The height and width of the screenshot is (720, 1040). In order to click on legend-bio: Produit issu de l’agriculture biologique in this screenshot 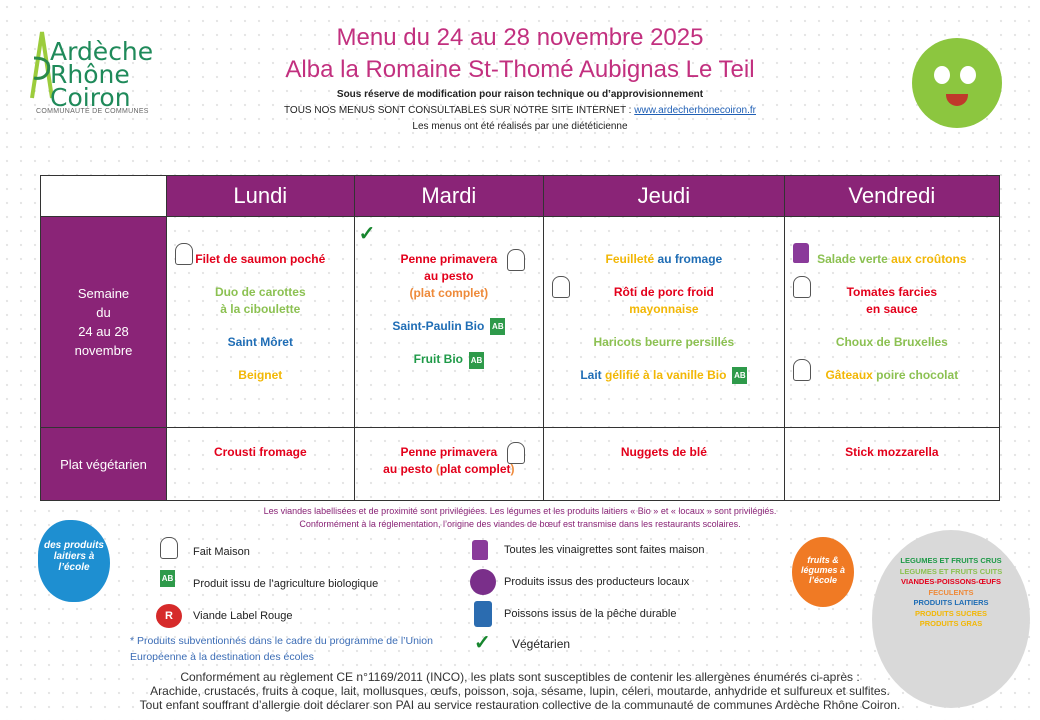, I will do `click(286, 584)`.